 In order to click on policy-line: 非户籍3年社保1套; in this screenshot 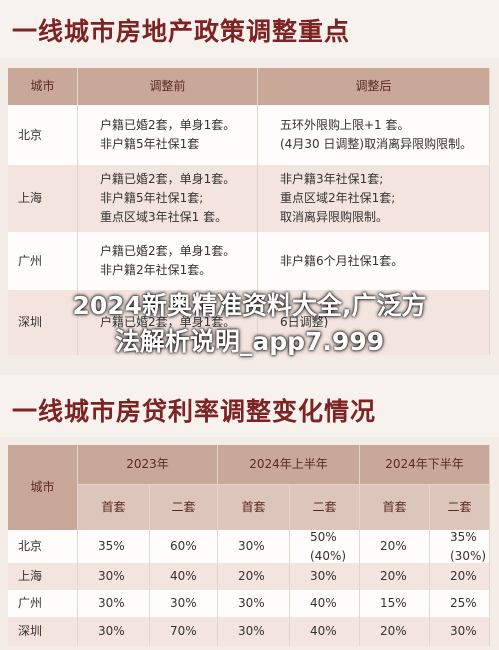, I will do `click(332, 179)`.